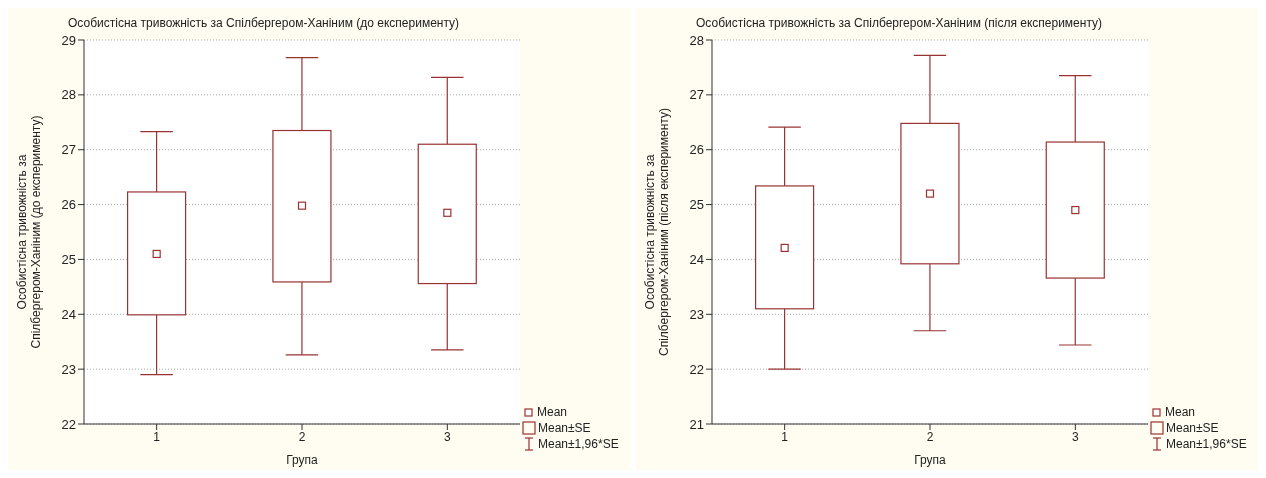 This screenshot has height=478, width=1266. I want to click on y-axis-title: Особистісна тривожність за Спілбергером-Ханіним (після експерименту), so click(657, 232).